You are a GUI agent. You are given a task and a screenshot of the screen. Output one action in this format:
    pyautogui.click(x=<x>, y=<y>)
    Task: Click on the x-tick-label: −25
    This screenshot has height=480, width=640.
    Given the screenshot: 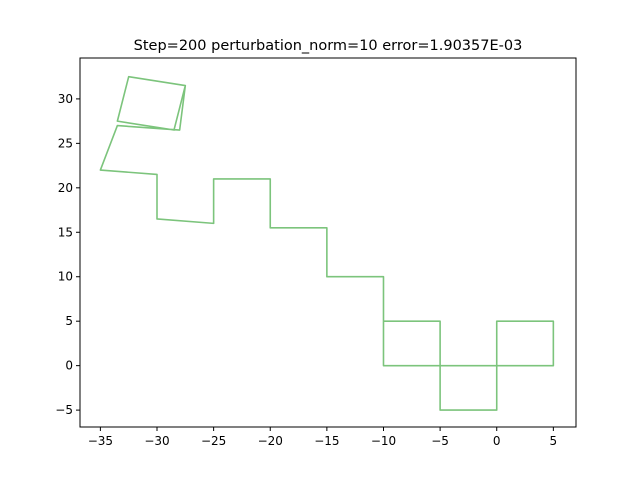 What is the action you would take?
    pyautogui.click(x=213, y=441)
    